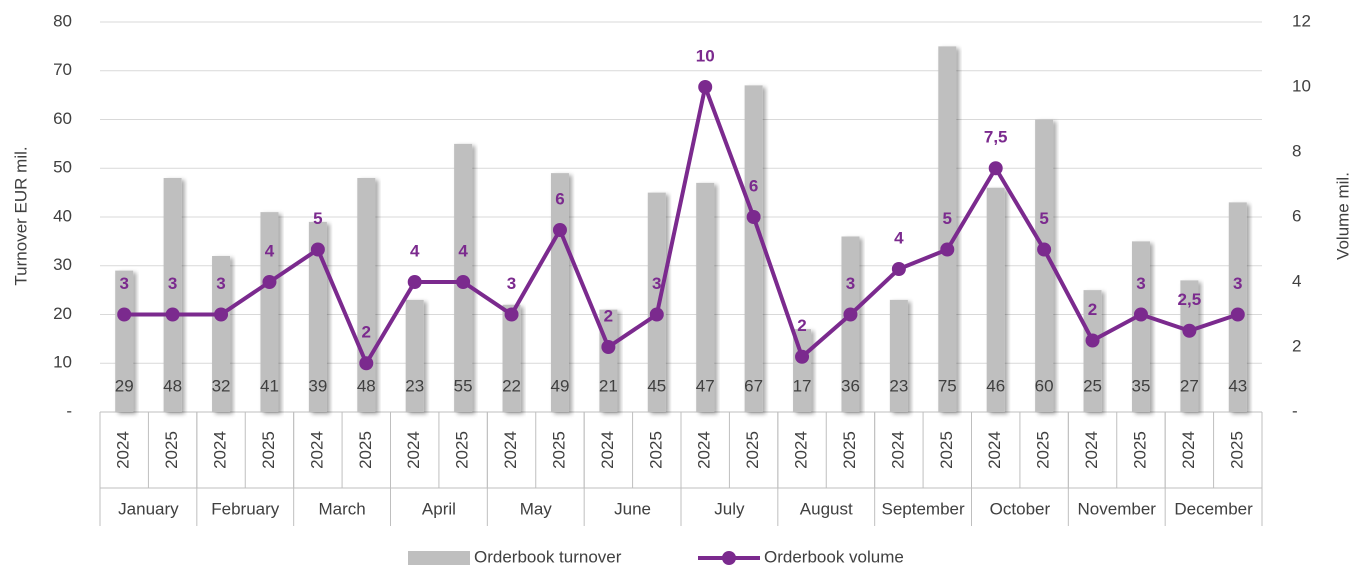  Describe the element at coordinates (1295, 410) in the screenshot. I see `y2-tick-label: -` at that location.